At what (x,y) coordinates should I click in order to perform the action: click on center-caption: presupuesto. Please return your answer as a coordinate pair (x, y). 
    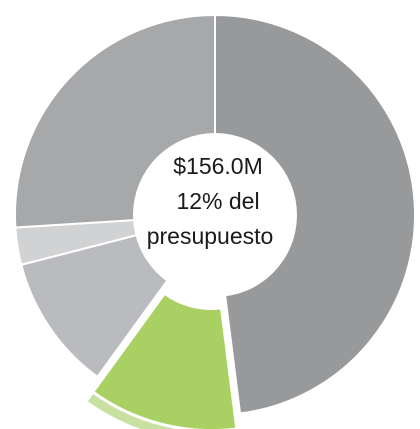
    Looking at the image, I should click on (210, 236).